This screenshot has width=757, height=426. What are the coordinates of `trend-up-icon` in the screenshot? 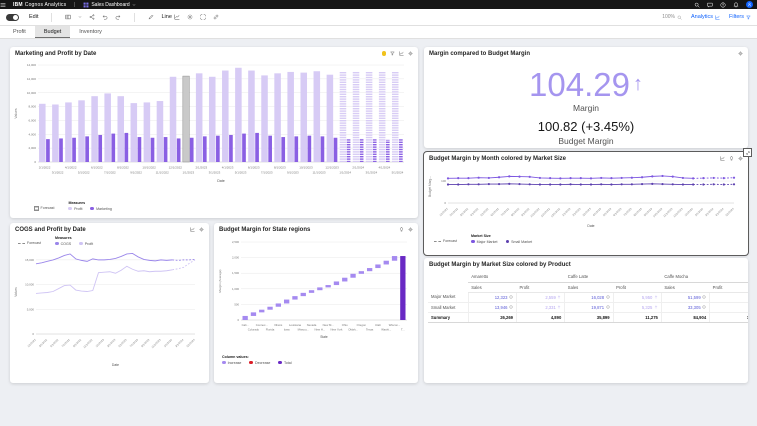 It's located at (656, 307).